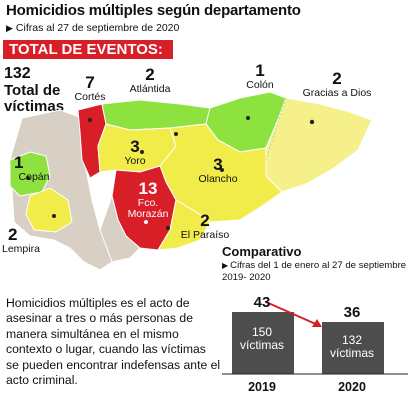 The image size is (408, 400). I want to click on subtitle-text: Cifras al 27 de septiembre de 2020, so click(97, 28).